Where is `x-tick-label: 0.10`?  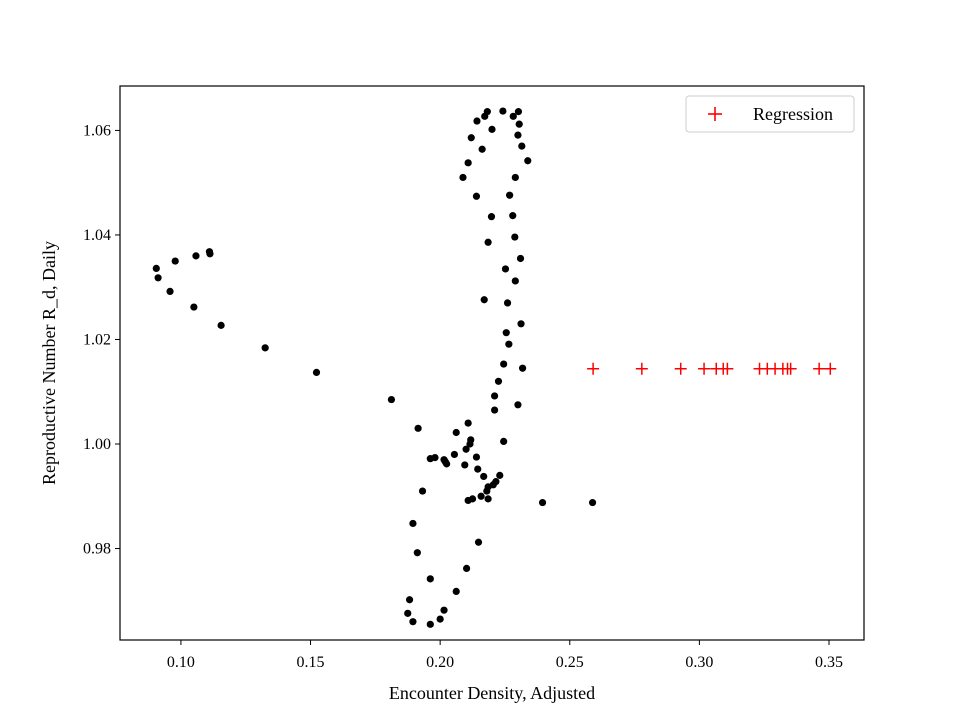
x-tick-label: 0.10 is located at coordinates (181, 662).